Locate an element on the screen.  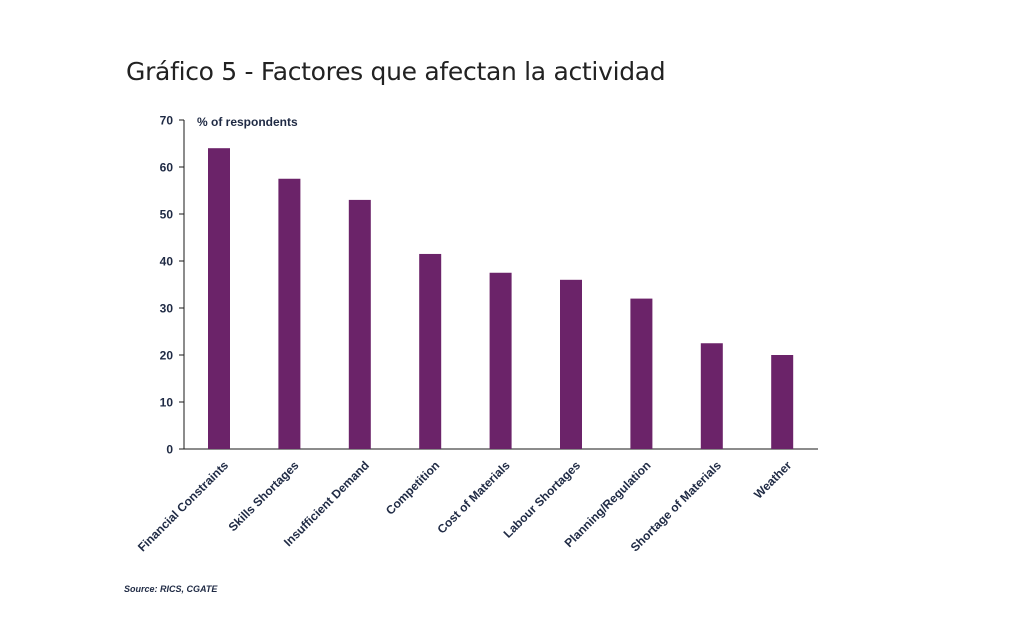
source-note: Source: RICS, CGATE is located at coordinates (171, 589).